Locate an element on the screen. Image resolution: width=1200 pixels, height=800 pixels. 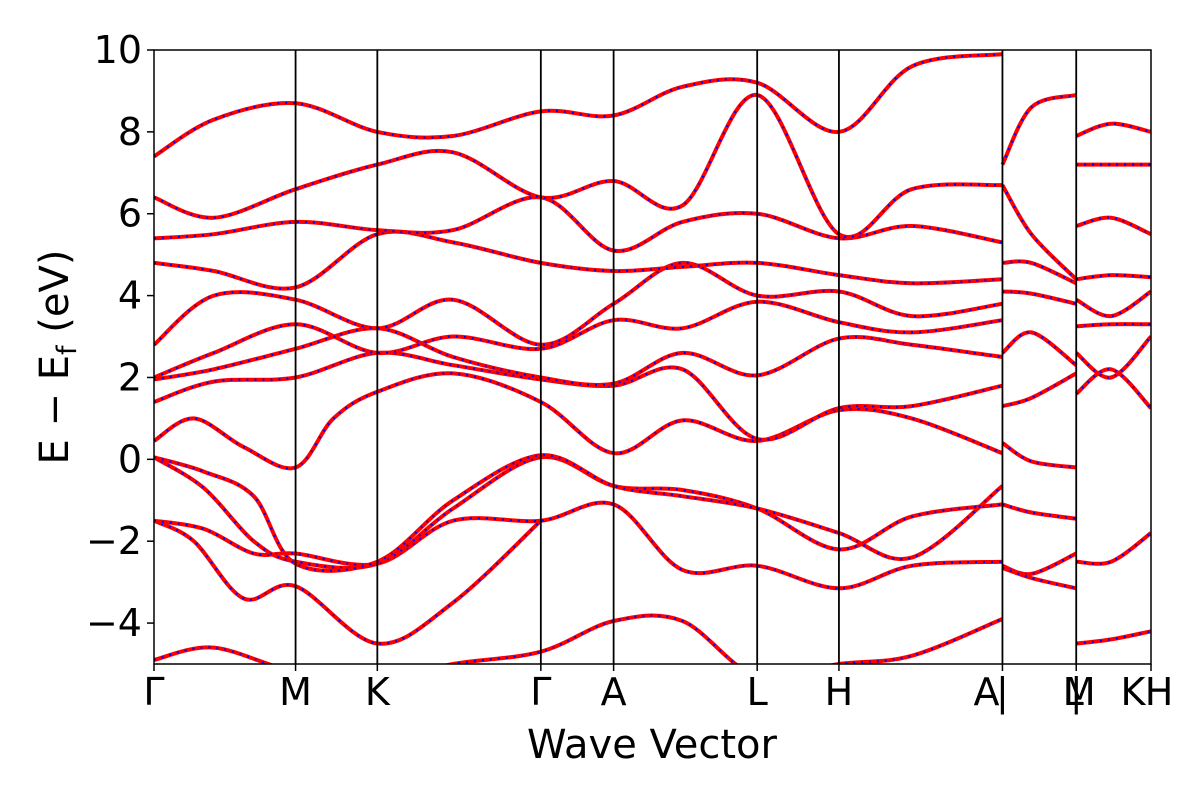
x-axis-title: Wave Vector is located at coordinates (652, 745).